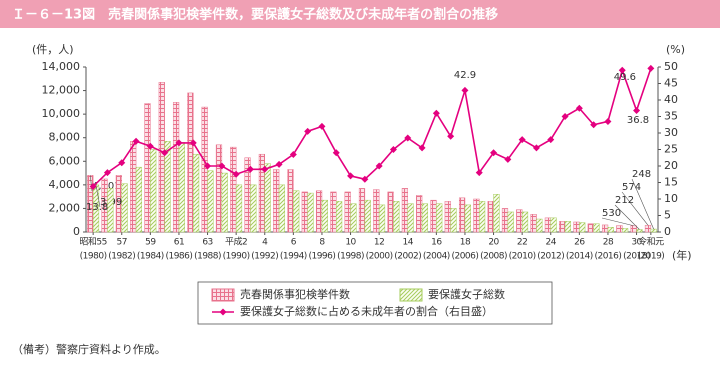 Image resolution: width=720 pixels, height=367 pixels. What do you see at coordinates (641, 174) in the screenshot?
I see `value-label: 248` at bounding box center [641, 174].